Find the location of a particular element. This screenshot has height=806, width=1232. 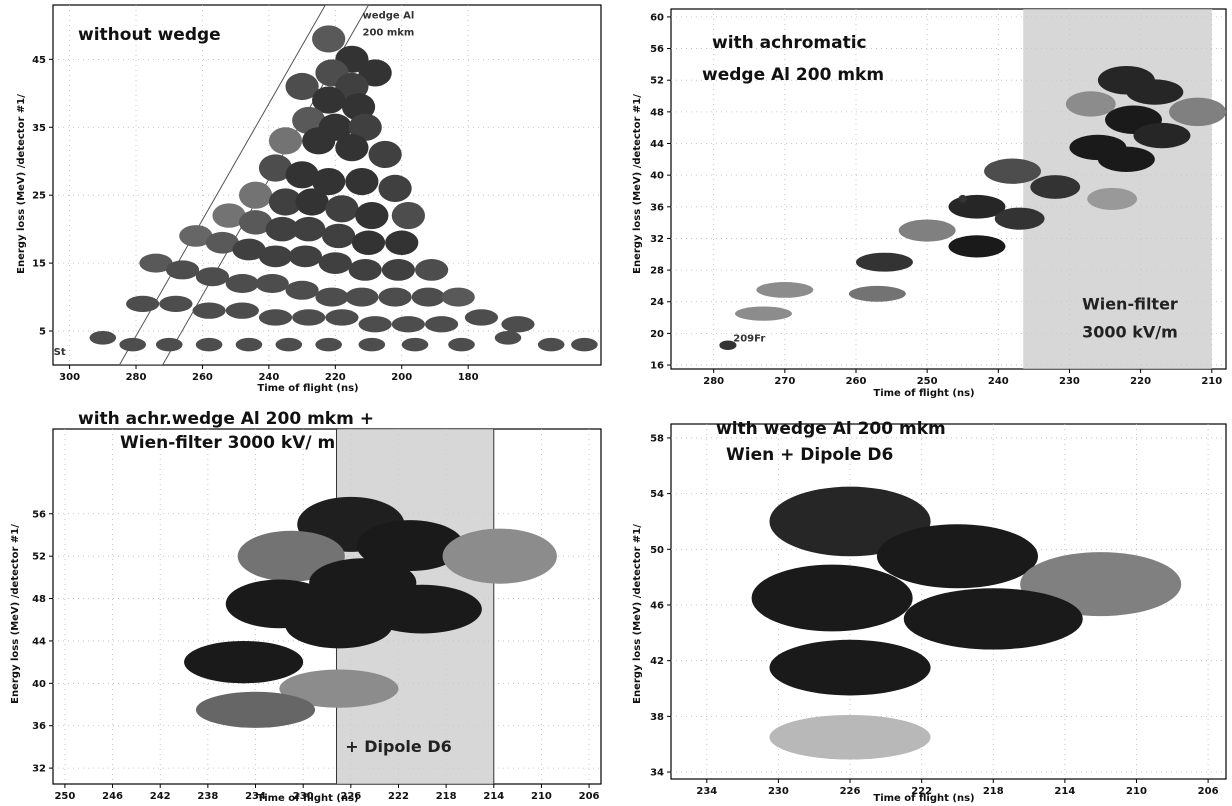

chart-title: with wedge Al 200 mkm is located at coordinates (831, 429).